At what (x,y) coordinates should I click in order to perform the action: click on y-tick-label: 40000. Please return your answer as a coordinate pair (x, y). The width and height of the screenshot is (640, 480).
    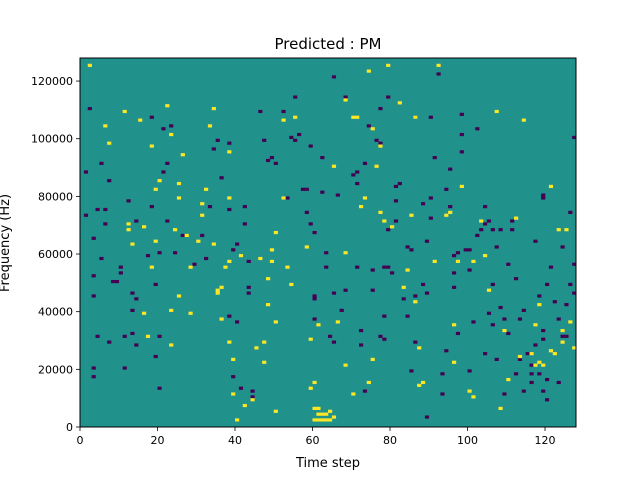
    Looking at the image, I should click on (55, 312).